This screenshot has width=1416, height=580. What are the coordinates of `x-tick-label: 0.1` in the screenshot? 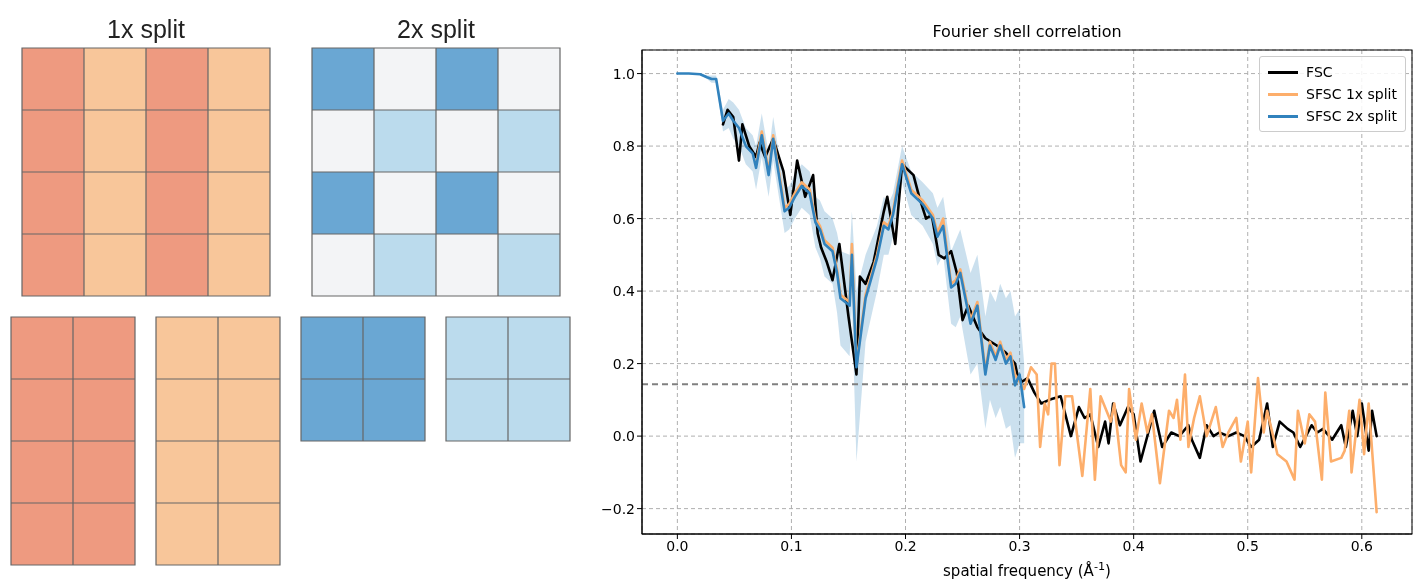 It's located at (791, 545).